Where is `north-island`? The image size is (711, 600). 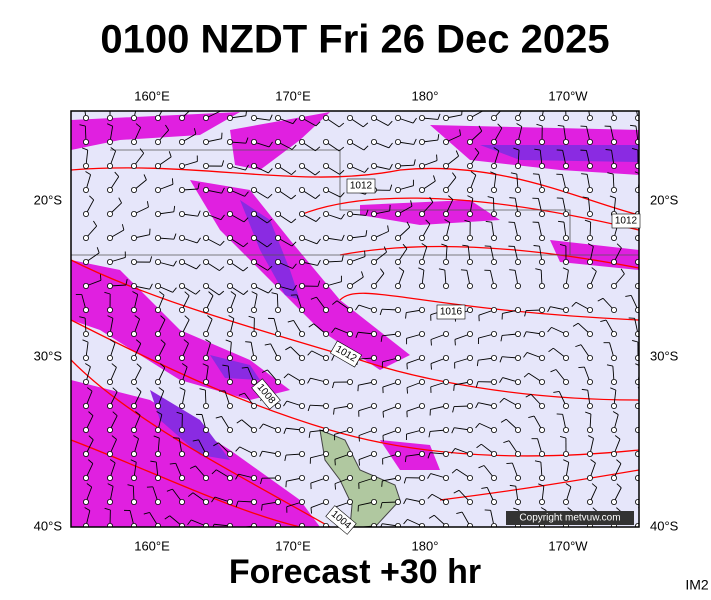 north-island is located at coordinates (360, 478).